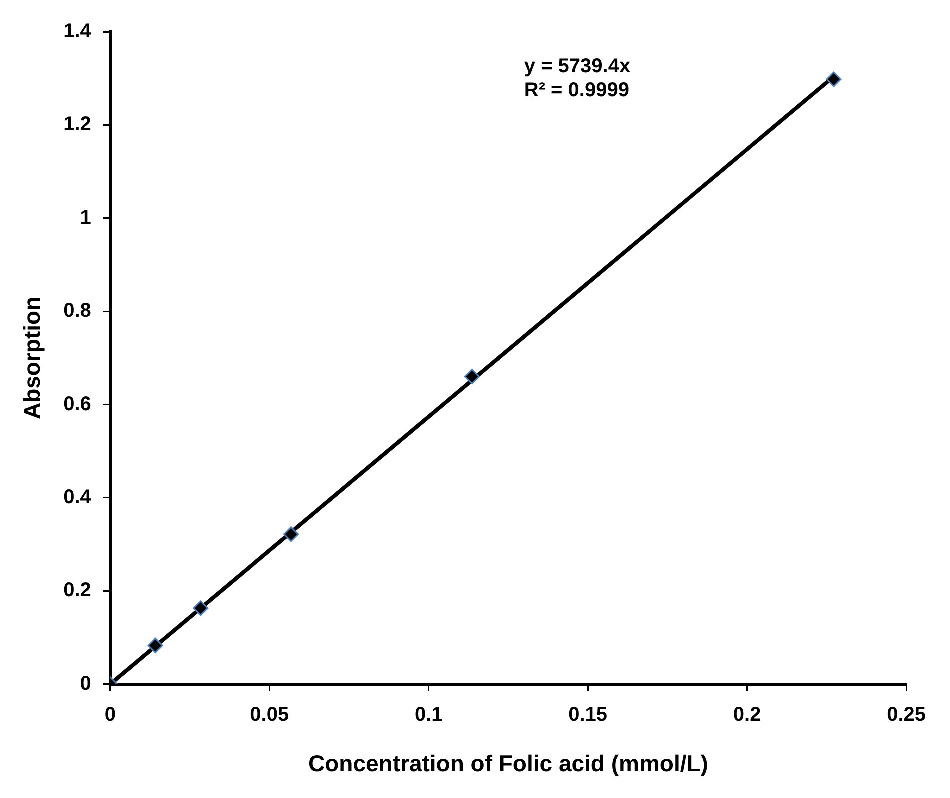 The height and width of the screenshot is (798, 950). What do you see at coordinates (428, 715) in the screenshot?
I see `x-tick-label: 0.1` at bounding box center [428, 715].